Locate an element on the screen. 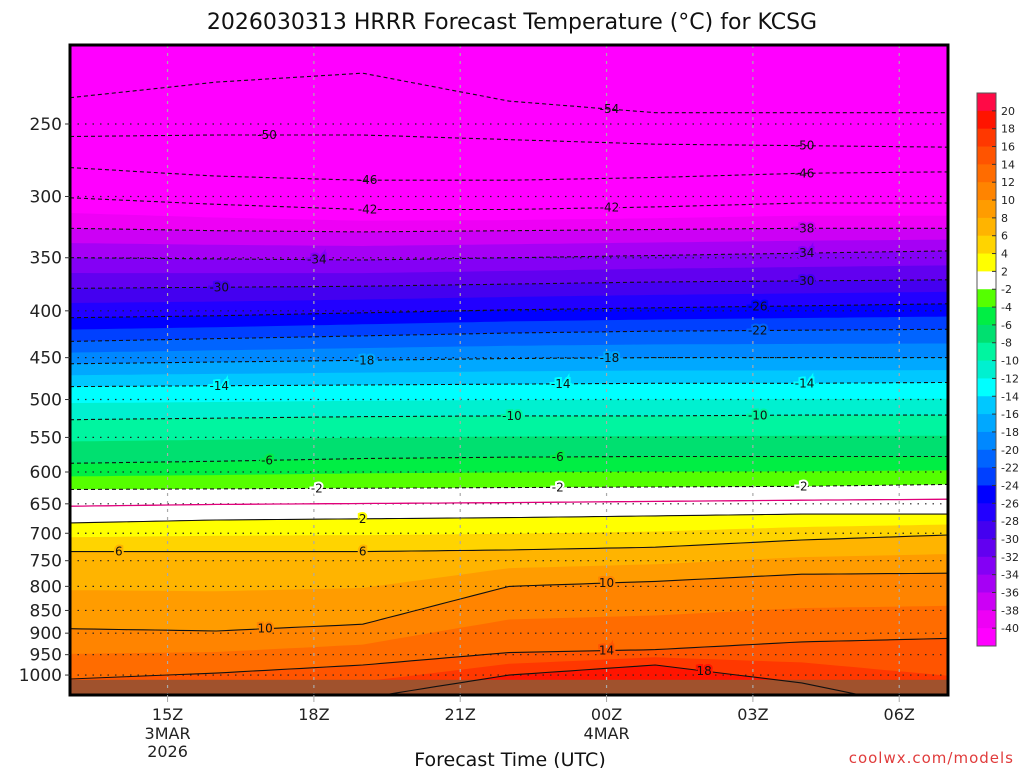  isotherm--14 is located at coordinates (509, 384).